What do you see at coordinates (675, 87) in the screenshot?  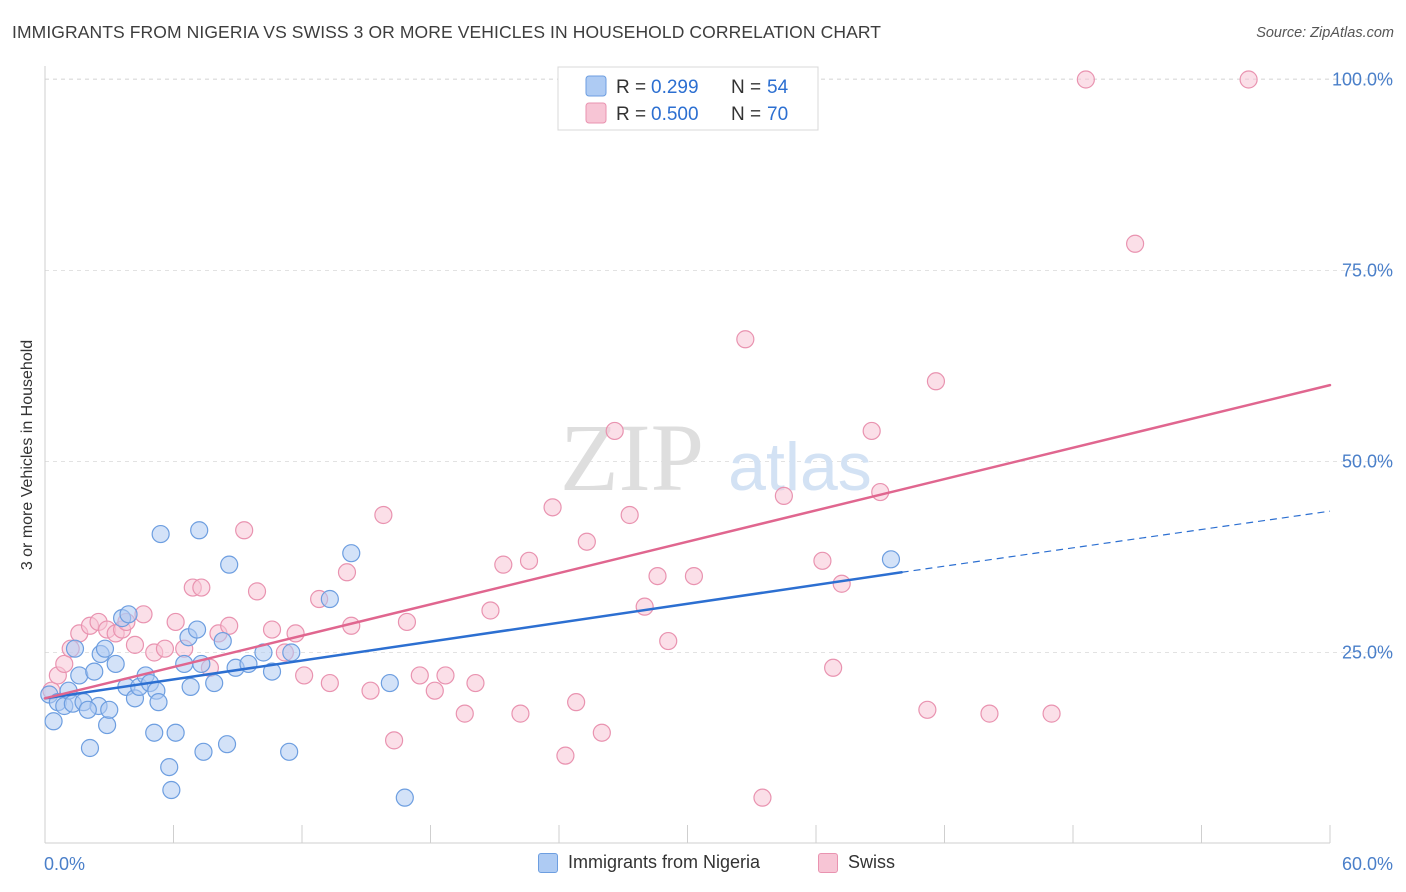 I see `legend-r-value-blue: 0.299` at bounding box center [675, 87].